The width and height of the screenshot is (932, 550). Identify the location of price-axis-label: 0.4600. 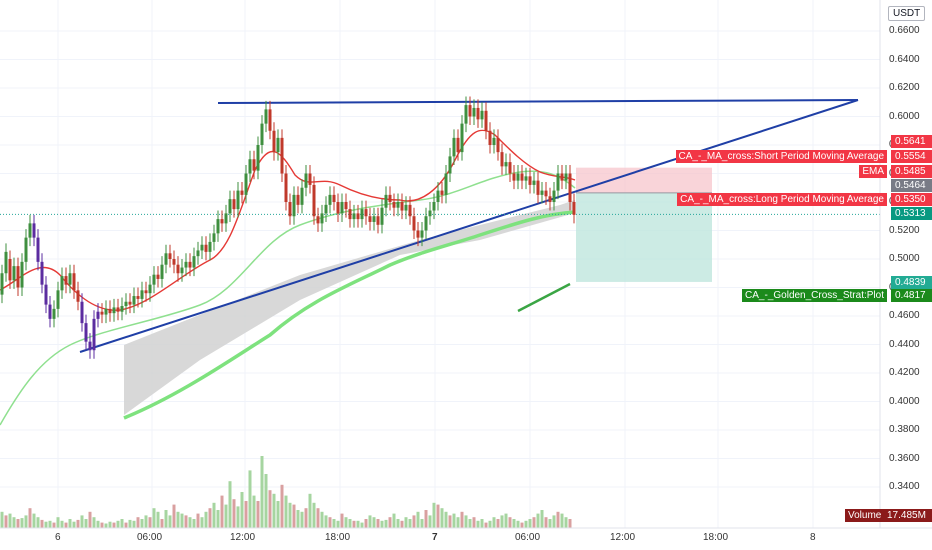
(904, 315).